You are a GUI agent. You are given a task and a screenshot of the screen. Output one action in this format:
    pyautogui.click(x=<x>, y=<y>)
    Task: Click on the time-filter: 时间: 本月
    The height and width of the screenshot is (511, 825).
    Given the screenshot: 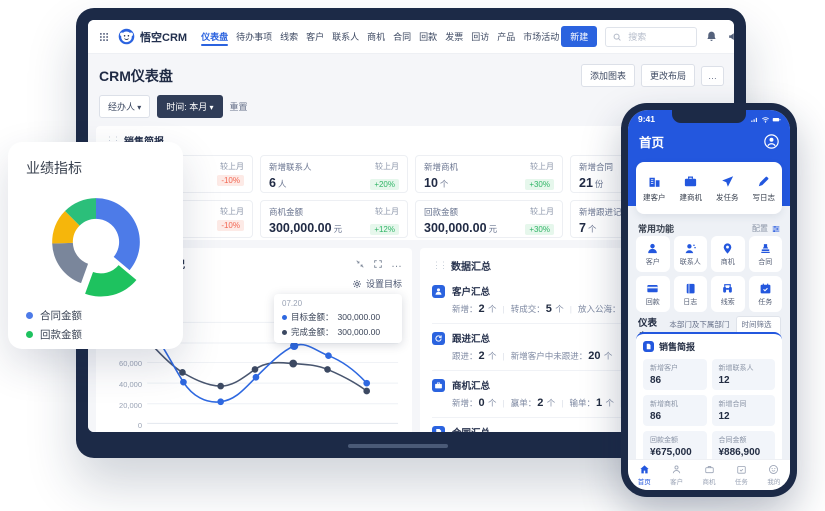 What is the action you would take?
    pyautogui.click(x=190, y=106)
    